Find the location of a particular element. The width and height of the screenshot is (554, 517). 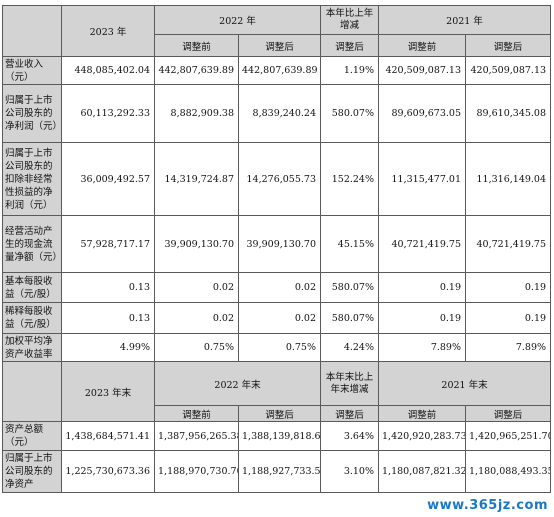

value-2021-before: 89,609,673.05 is located at coordinates (422, 113).